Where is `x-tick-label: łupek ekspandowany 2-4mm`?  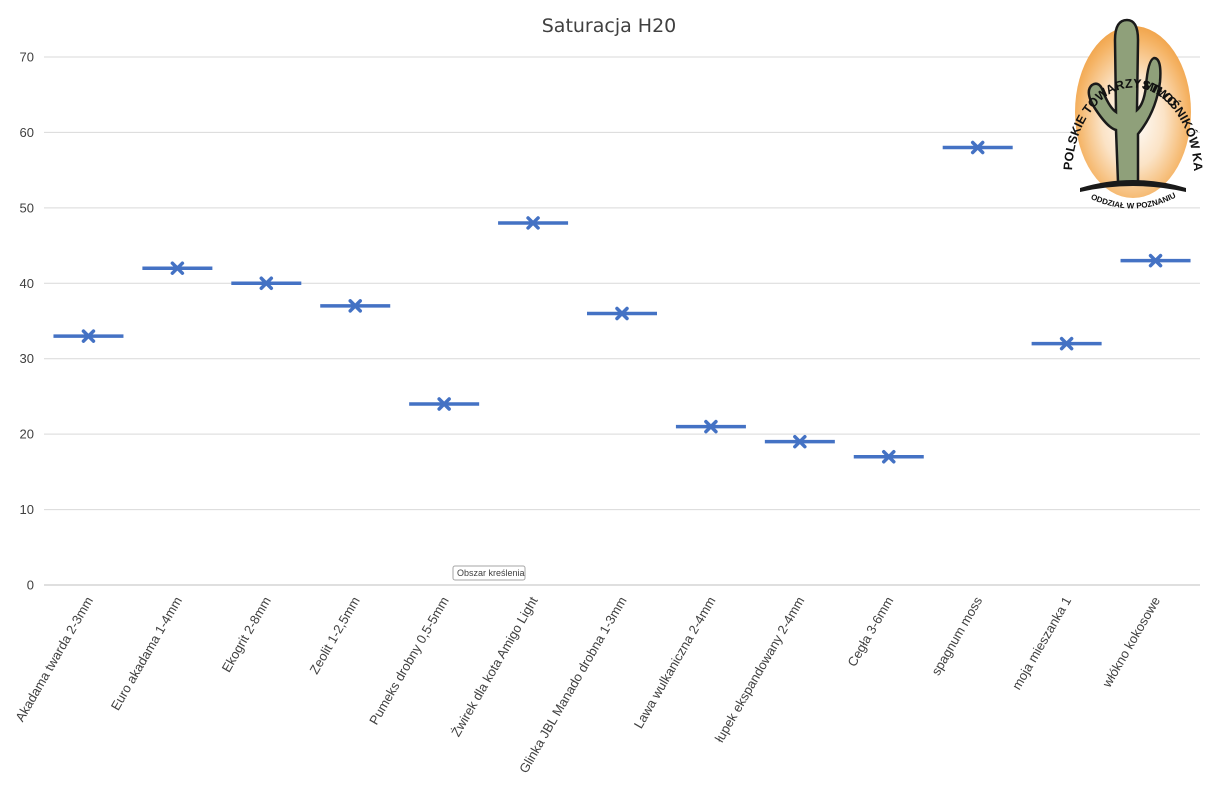
x-tick-label: łupek ekspandowany 2-4mm is located at coordinates (760, 669).